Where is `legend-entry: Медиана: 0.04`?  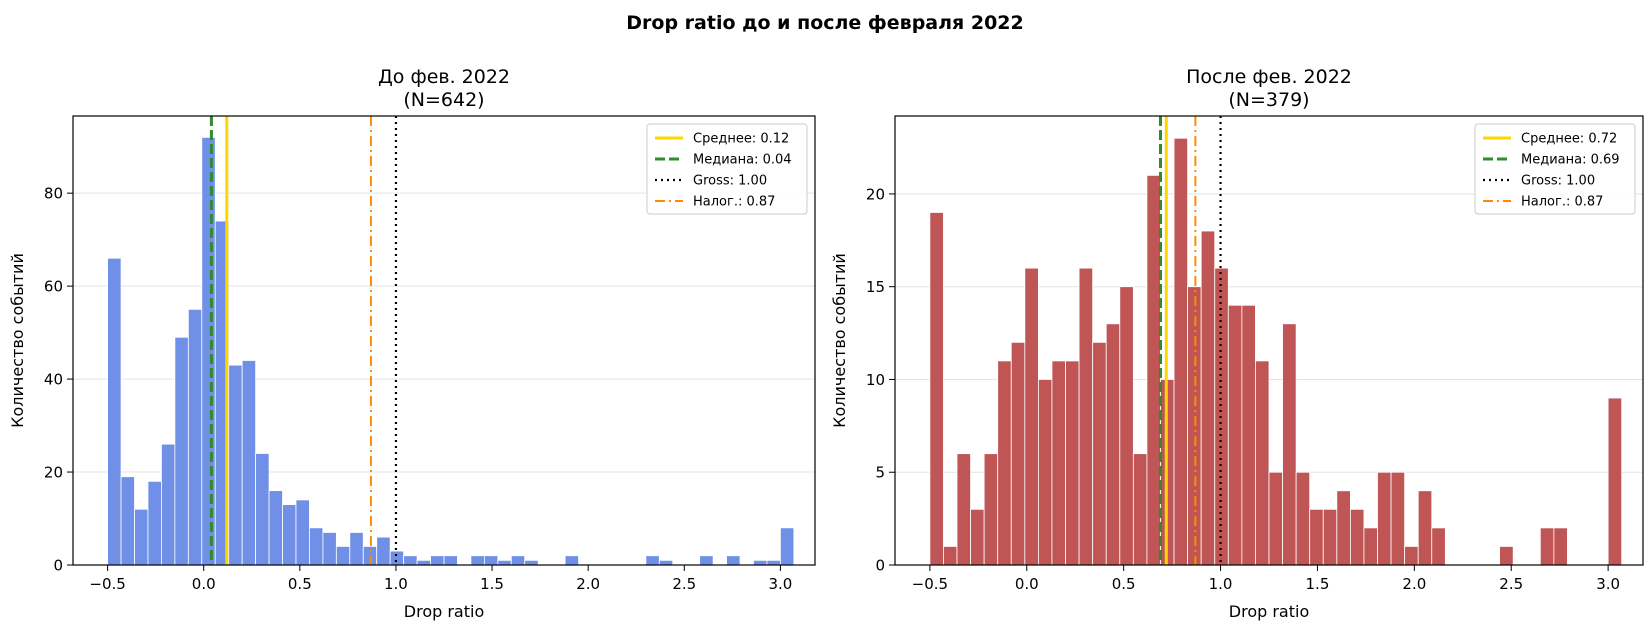
legend-entry: Медиана: 0.04 is located at coordinates (742, 160).